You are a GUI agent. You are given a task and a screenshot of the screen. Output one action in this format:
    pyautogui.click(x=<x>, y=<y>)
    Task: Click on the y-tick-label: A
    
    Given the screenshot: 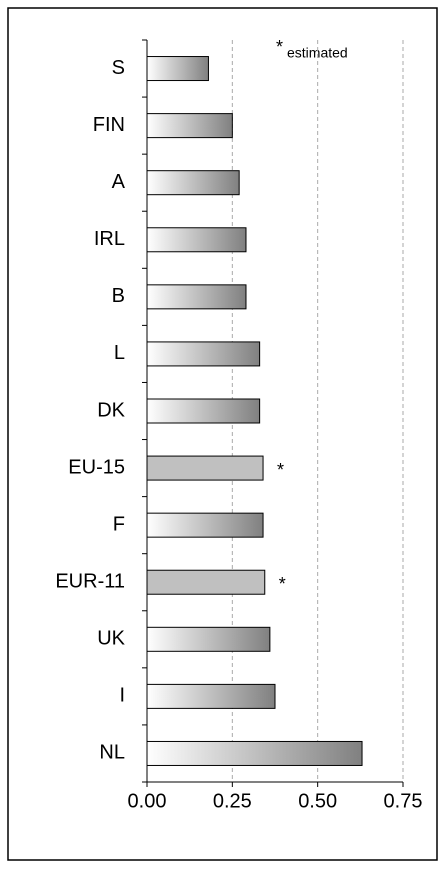 What is the action you would take?
    pyautogui.click(x=119, y=182)
    